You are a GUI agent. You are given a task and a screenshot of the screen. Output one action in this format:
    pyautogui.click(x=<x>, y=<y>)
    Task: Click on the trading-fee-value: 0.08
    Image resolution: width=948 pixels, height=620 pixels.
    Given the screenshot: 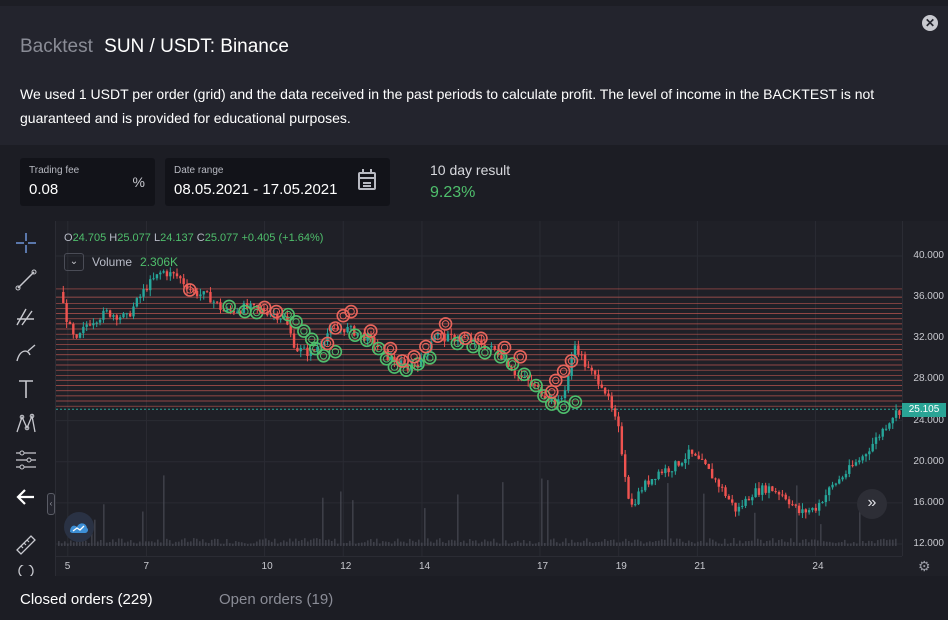 What is the action you would take?
    pyautogui.click(x=44, y=189)
    